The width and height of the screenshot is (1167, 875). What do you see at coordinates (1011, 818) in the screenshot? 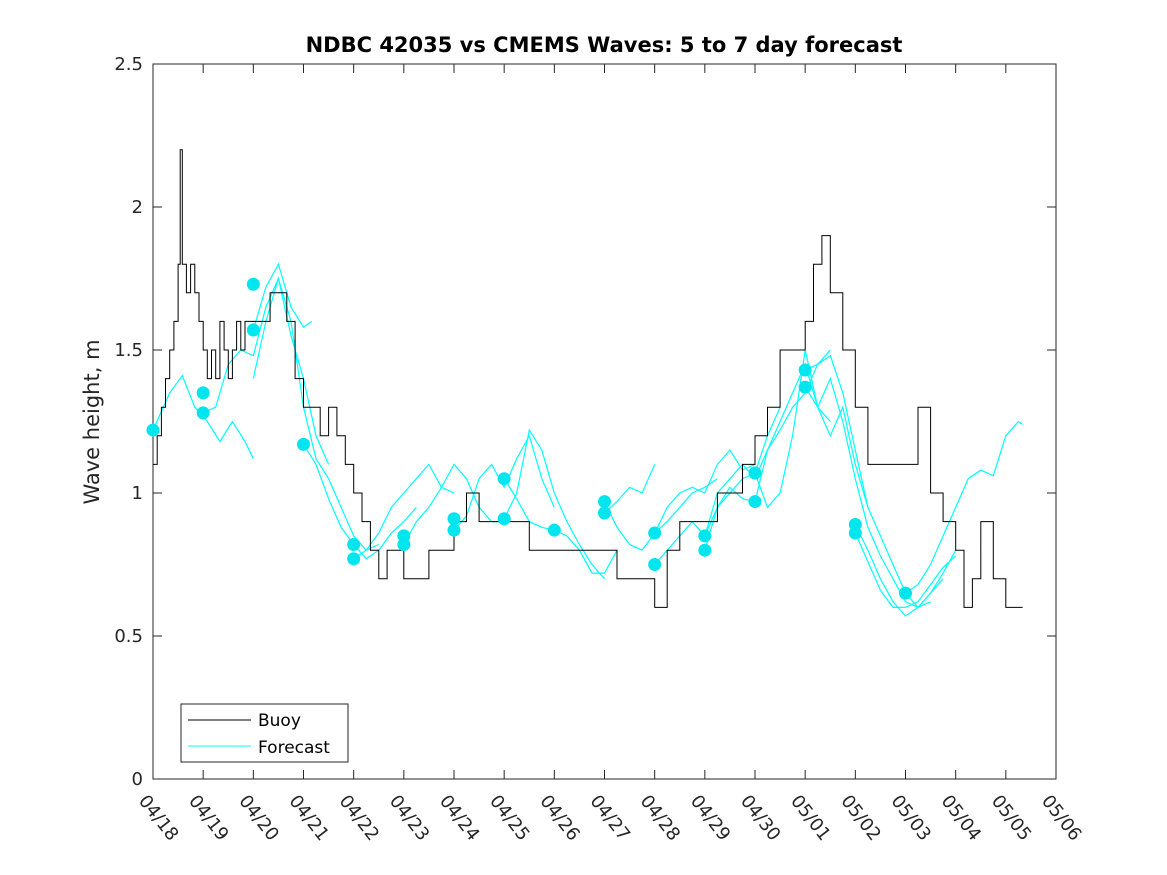
I see `x-tick-label: 05/05` at bounding box center [1011, 818].